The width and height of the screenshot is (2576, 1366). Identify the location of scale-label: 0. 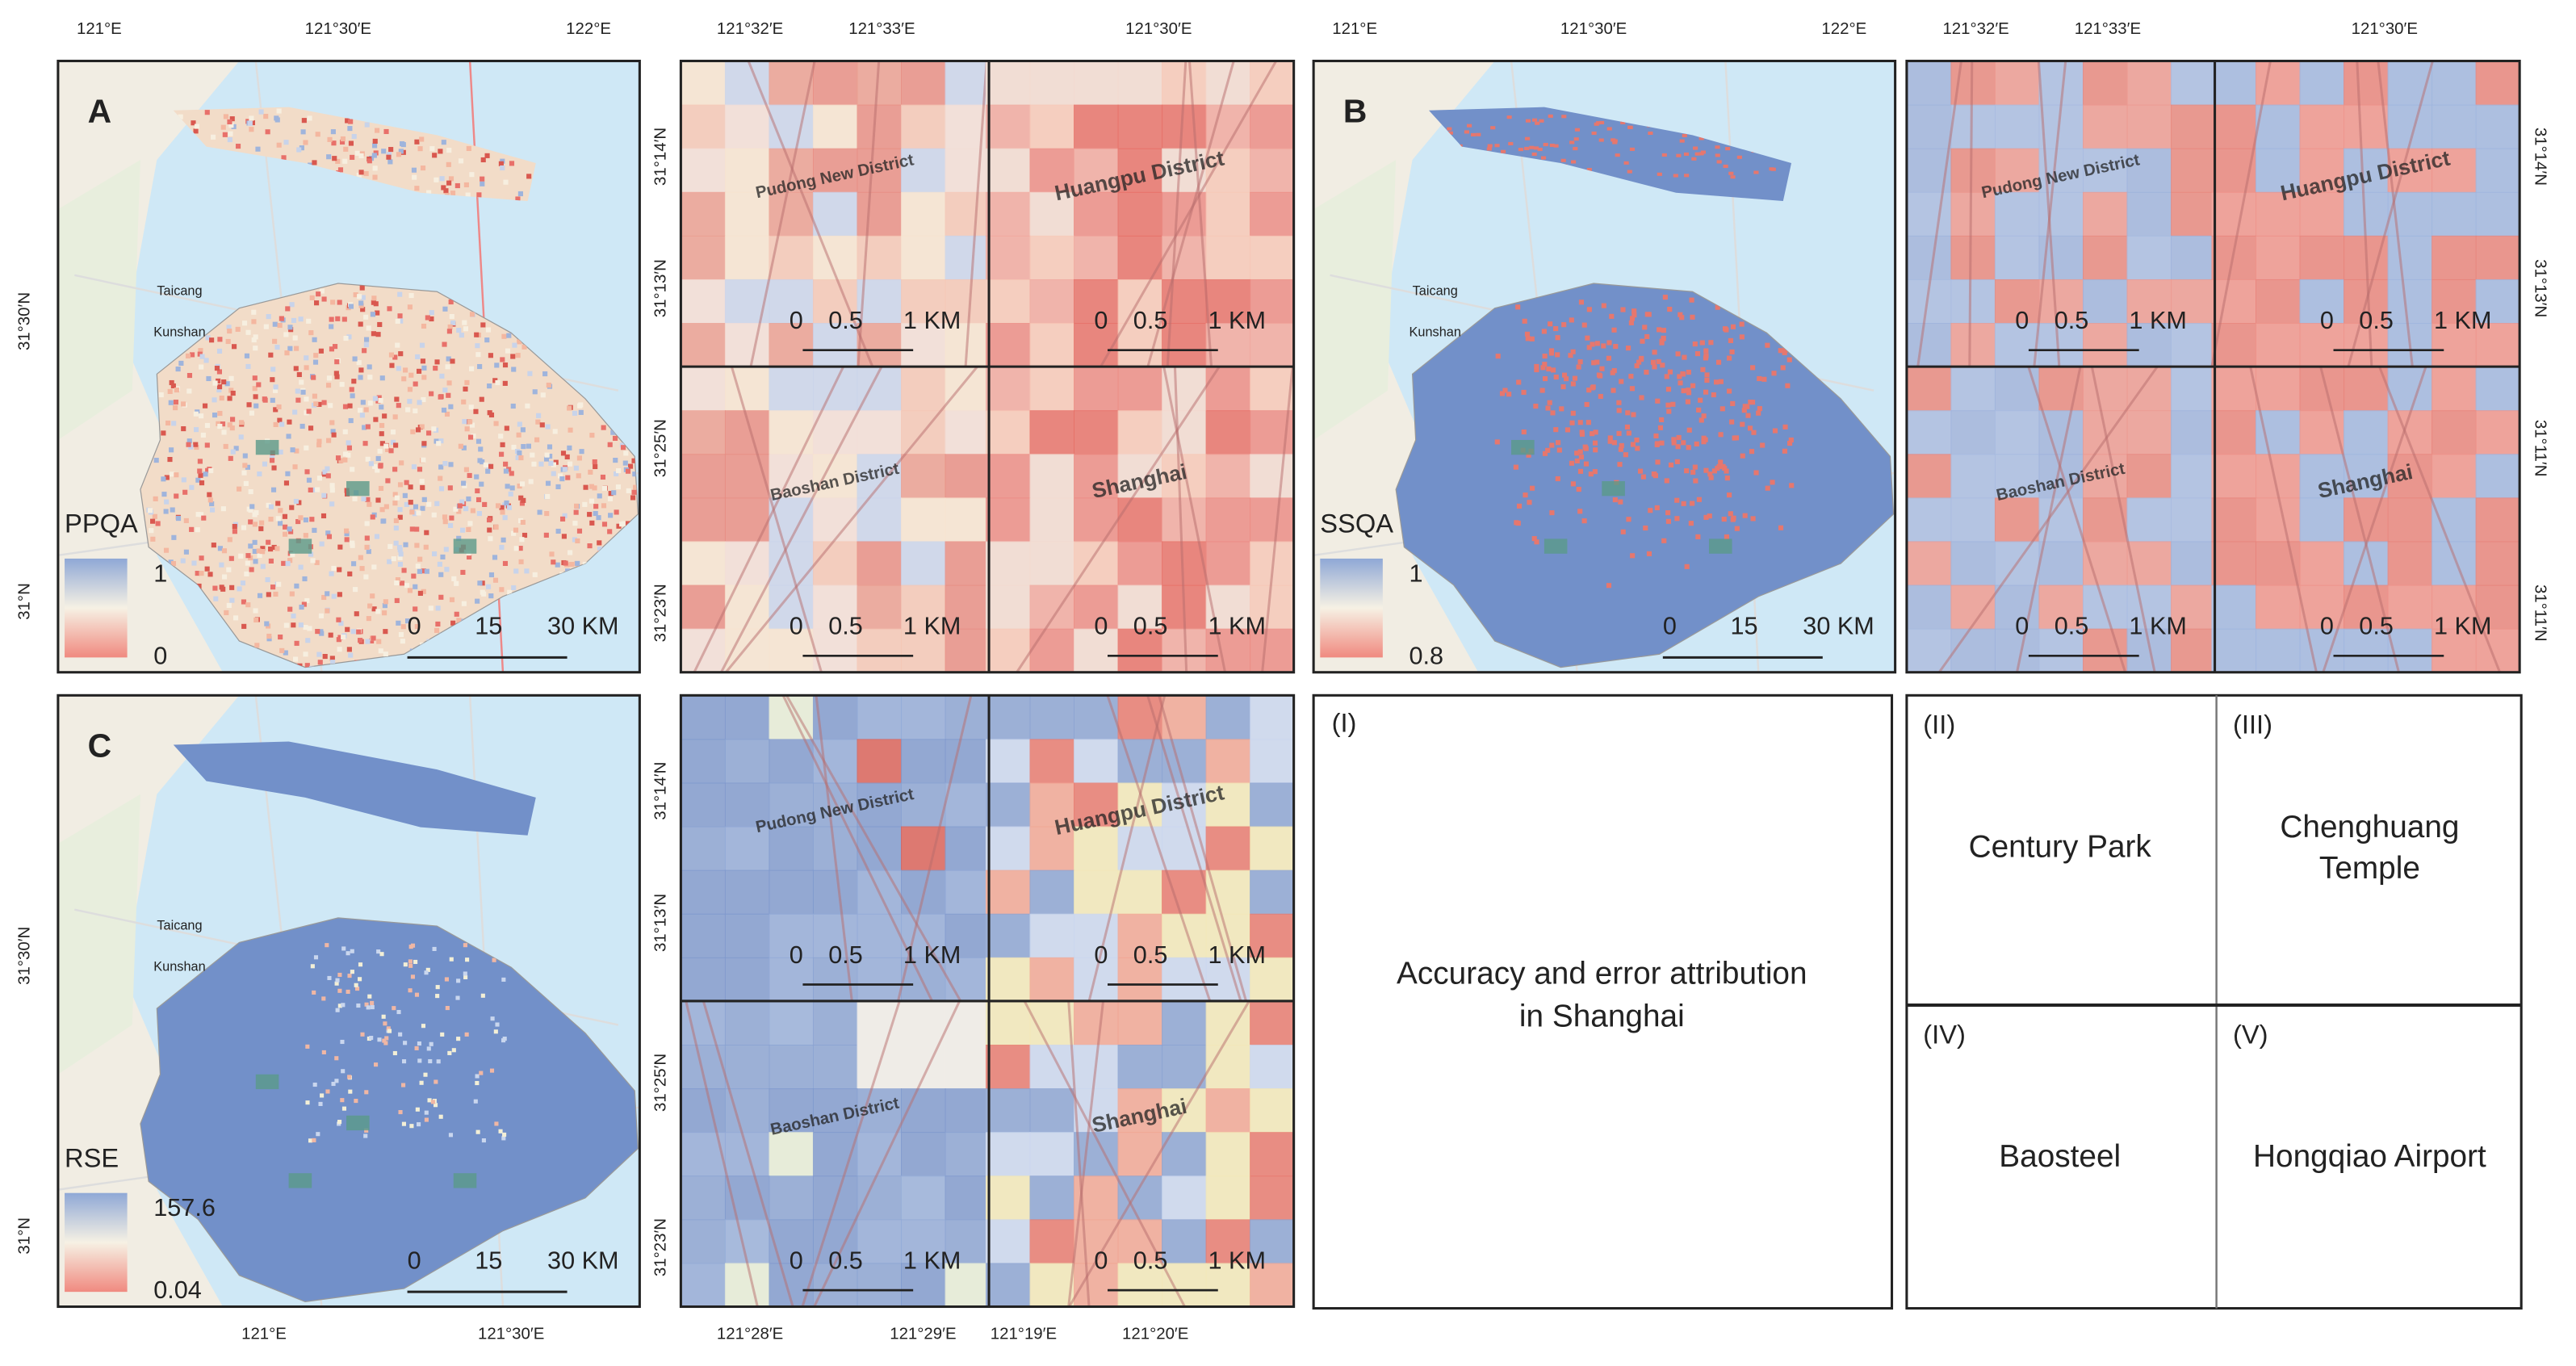
(1670, 626).